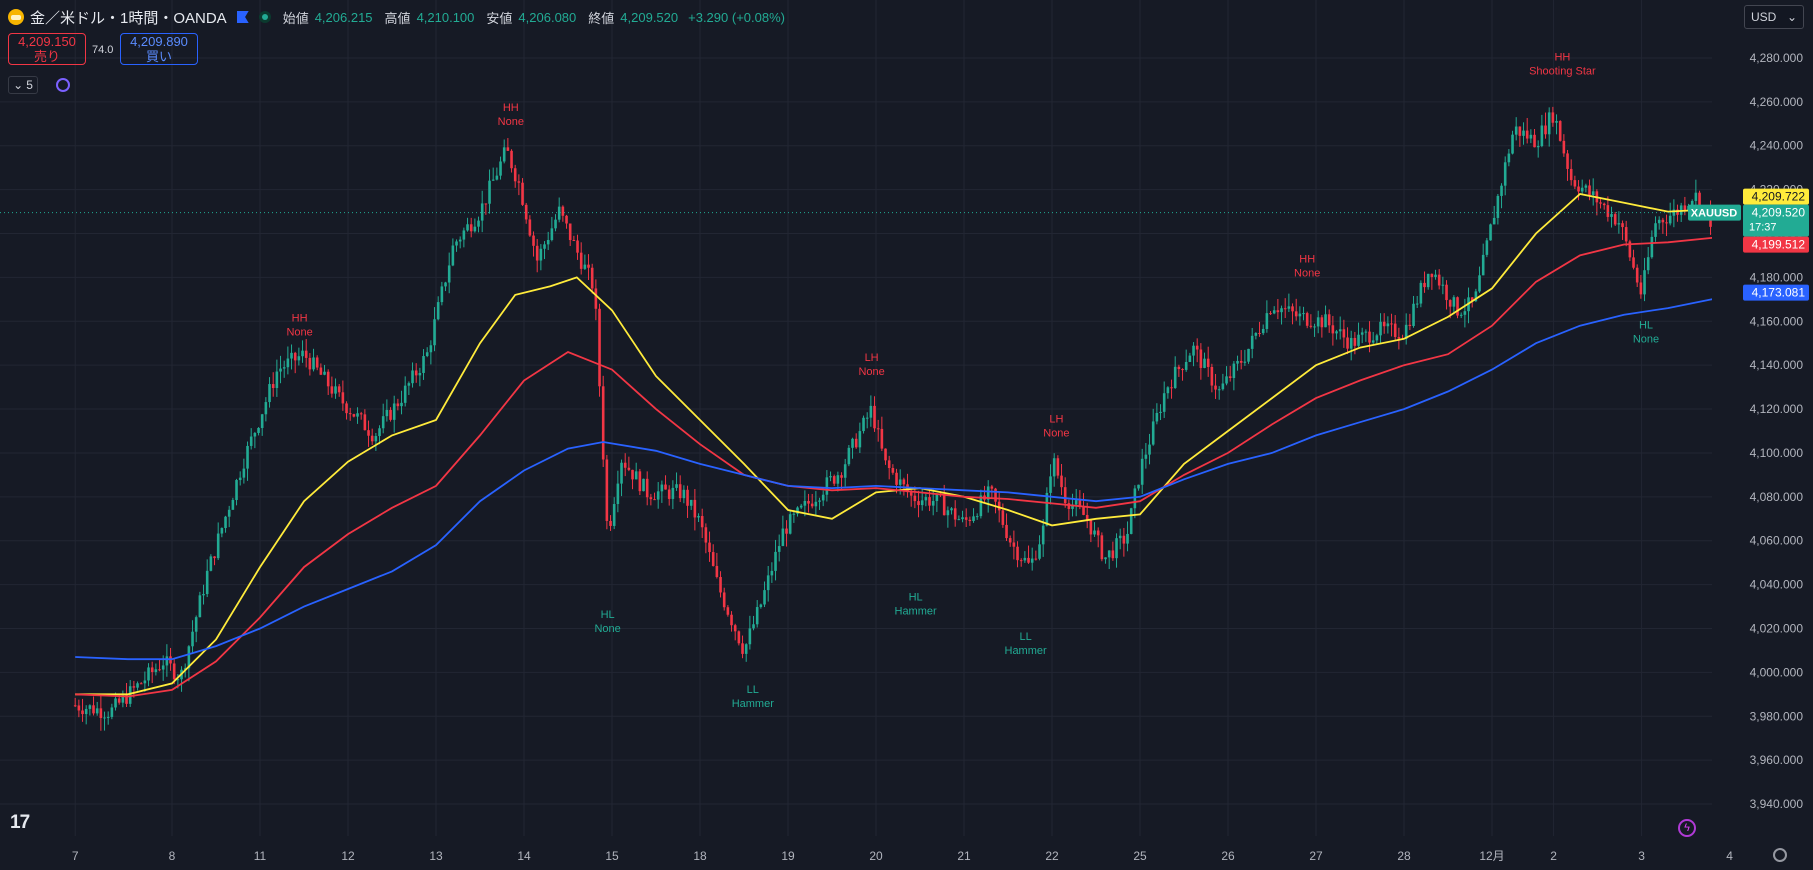  What do you see at coordinates (260, 856) in the screenshot?
I see `x-tick-label: 11` at bounding box center [260, 856].